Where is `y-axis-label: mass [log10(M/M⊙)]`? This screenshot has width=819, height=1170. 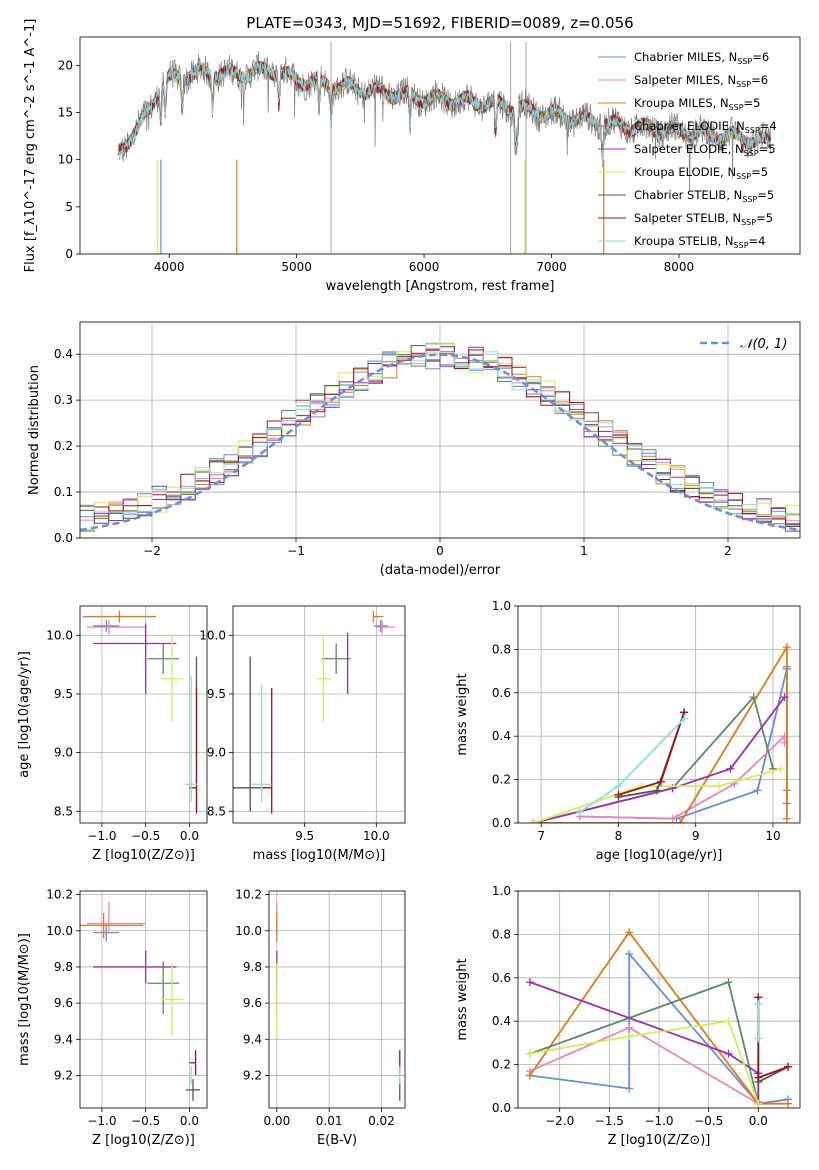 y-axis-label: mass [log10(M/M⊙)] is located at coordinates (24, 999).